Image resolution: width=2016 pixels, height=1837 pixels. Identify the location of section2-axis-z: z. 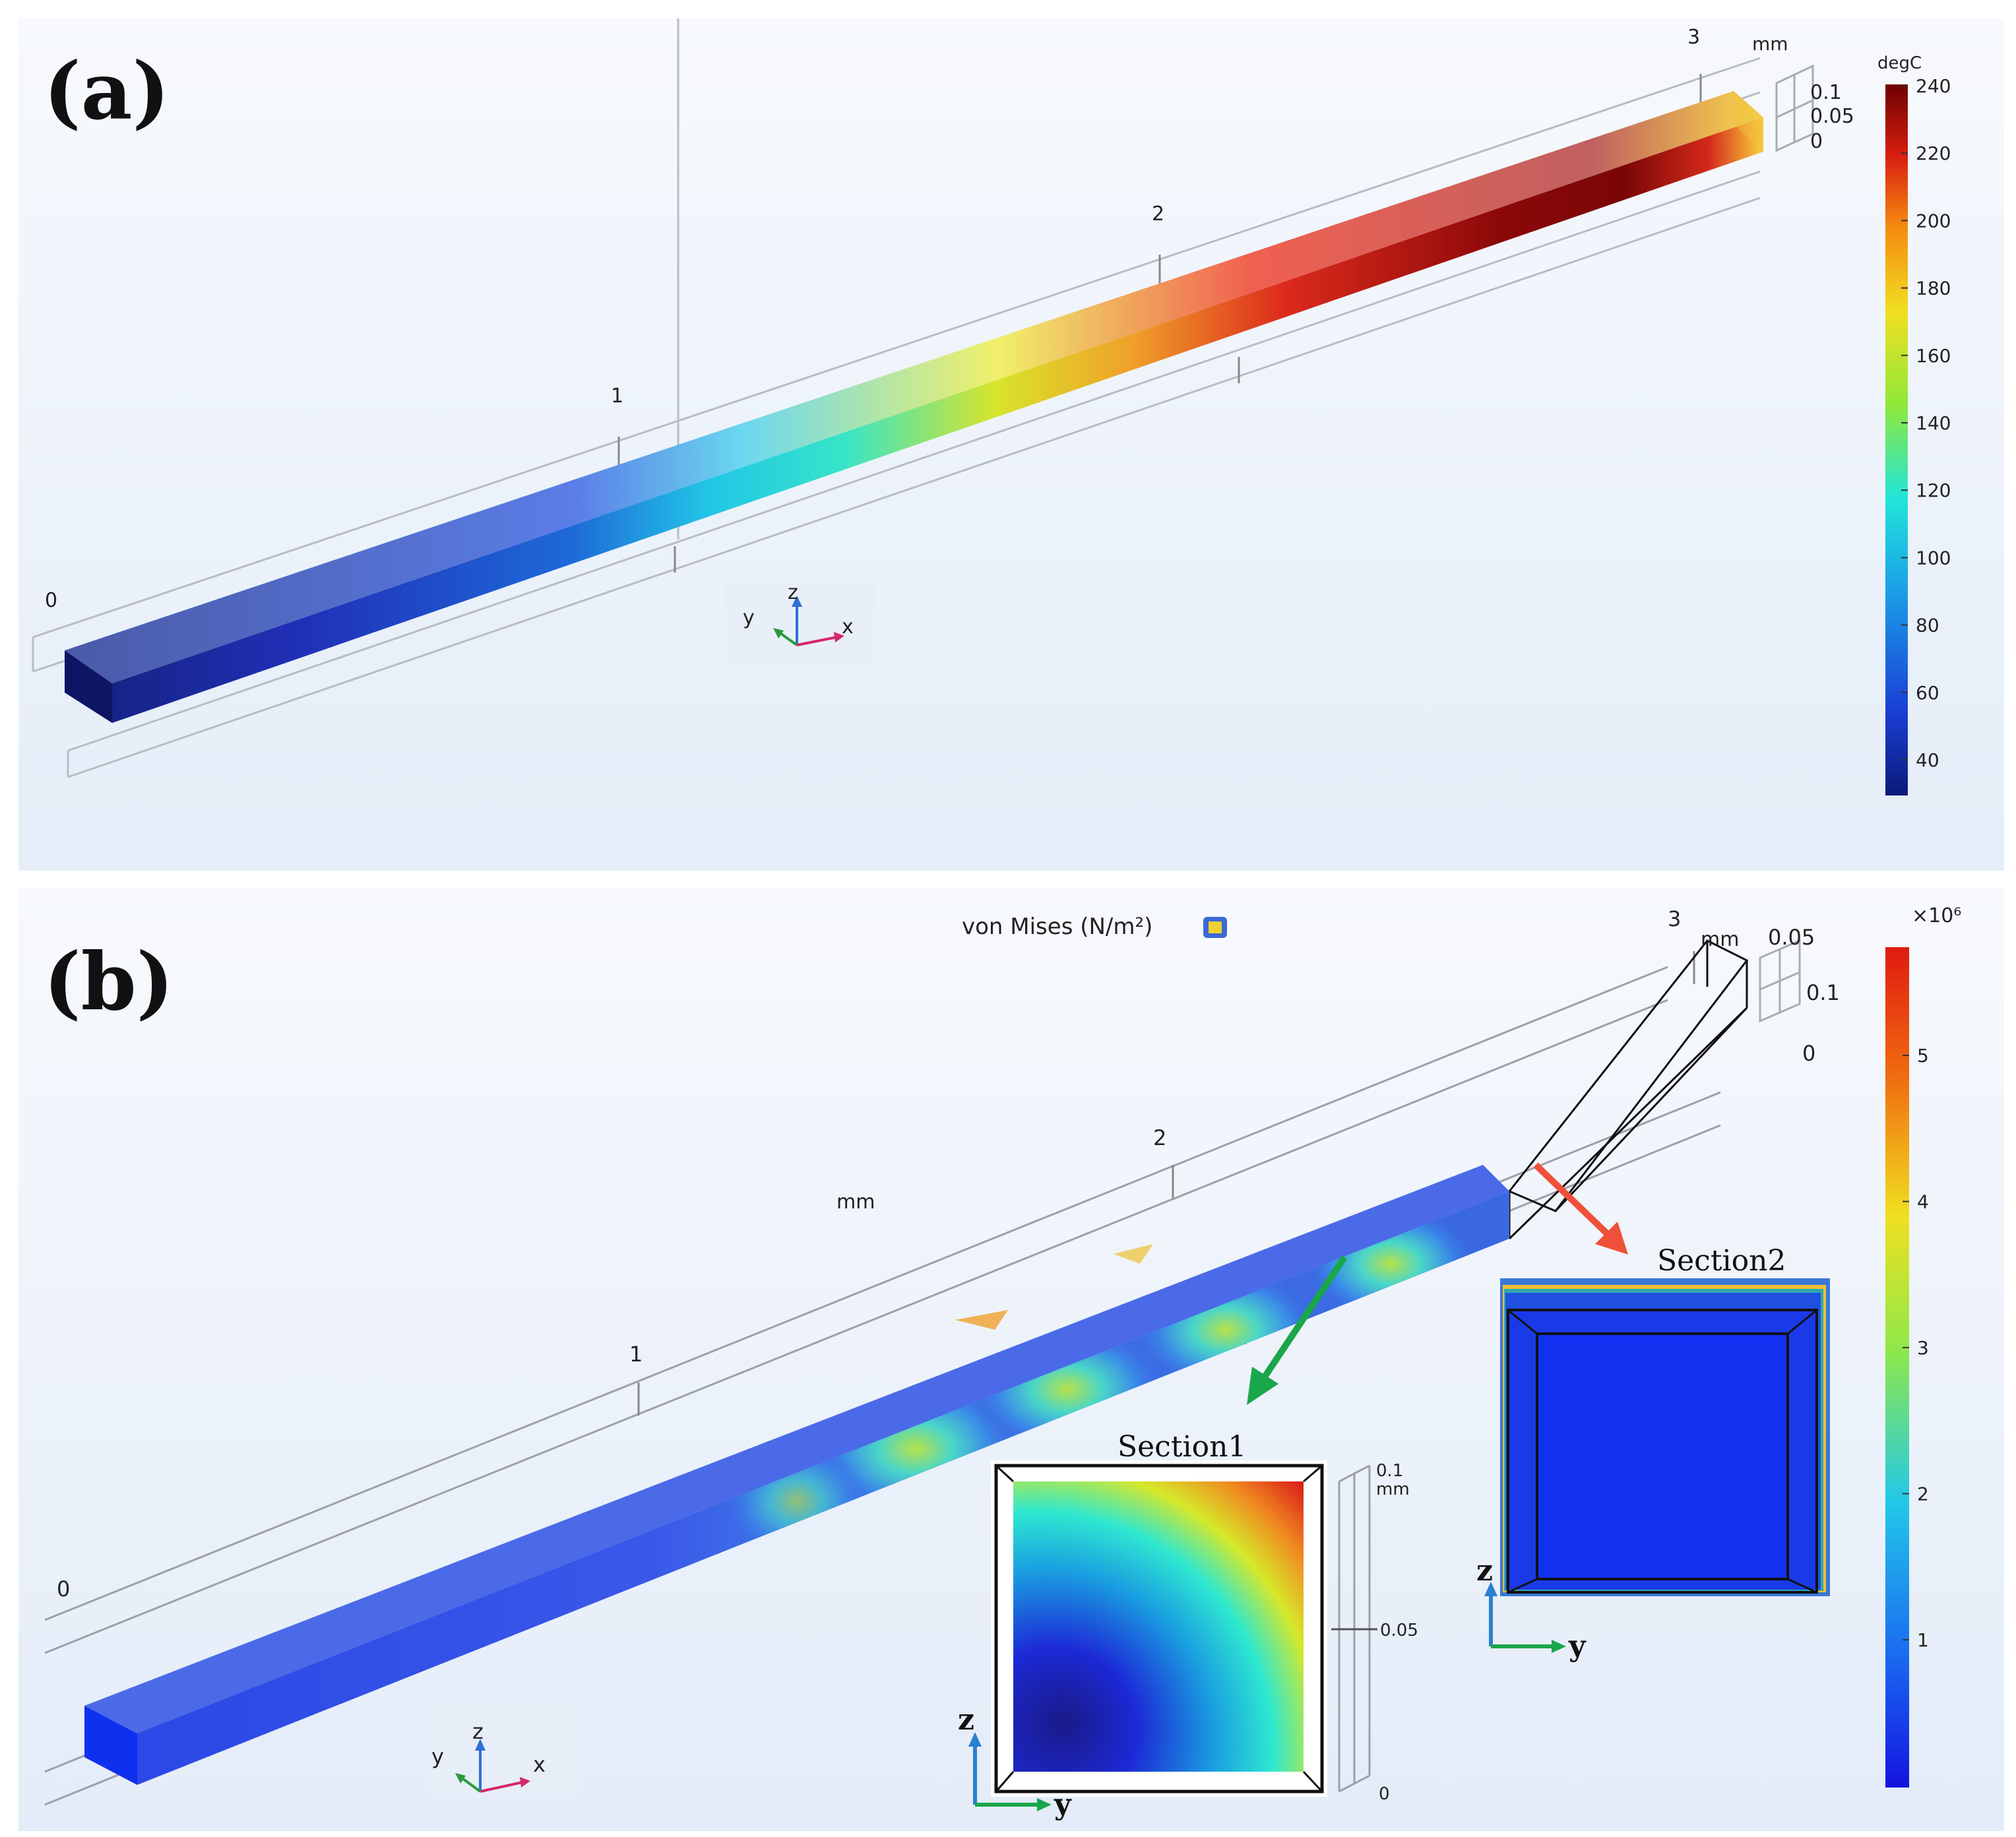
(1484, 1571).